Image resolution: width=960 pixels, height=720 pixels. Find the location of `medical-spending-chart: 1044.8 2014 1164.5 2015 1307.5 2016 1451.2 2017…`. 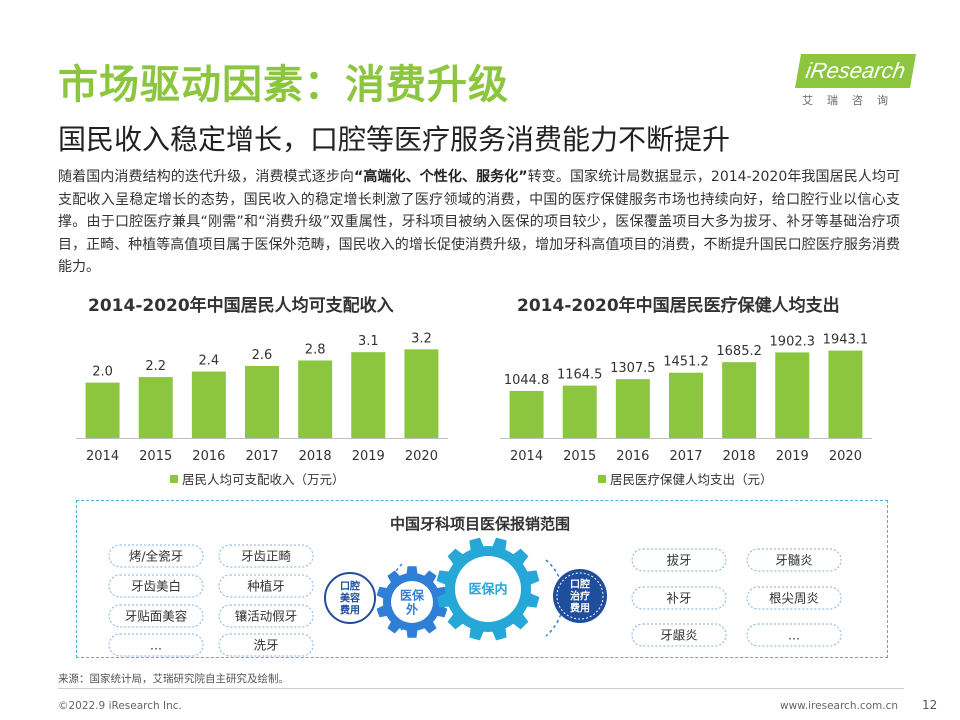

medical-spending-chart: 1044.8 2014 1164.5 2015 1307.5 2016 1451.2 2017… is located at coordinates (686, 410).